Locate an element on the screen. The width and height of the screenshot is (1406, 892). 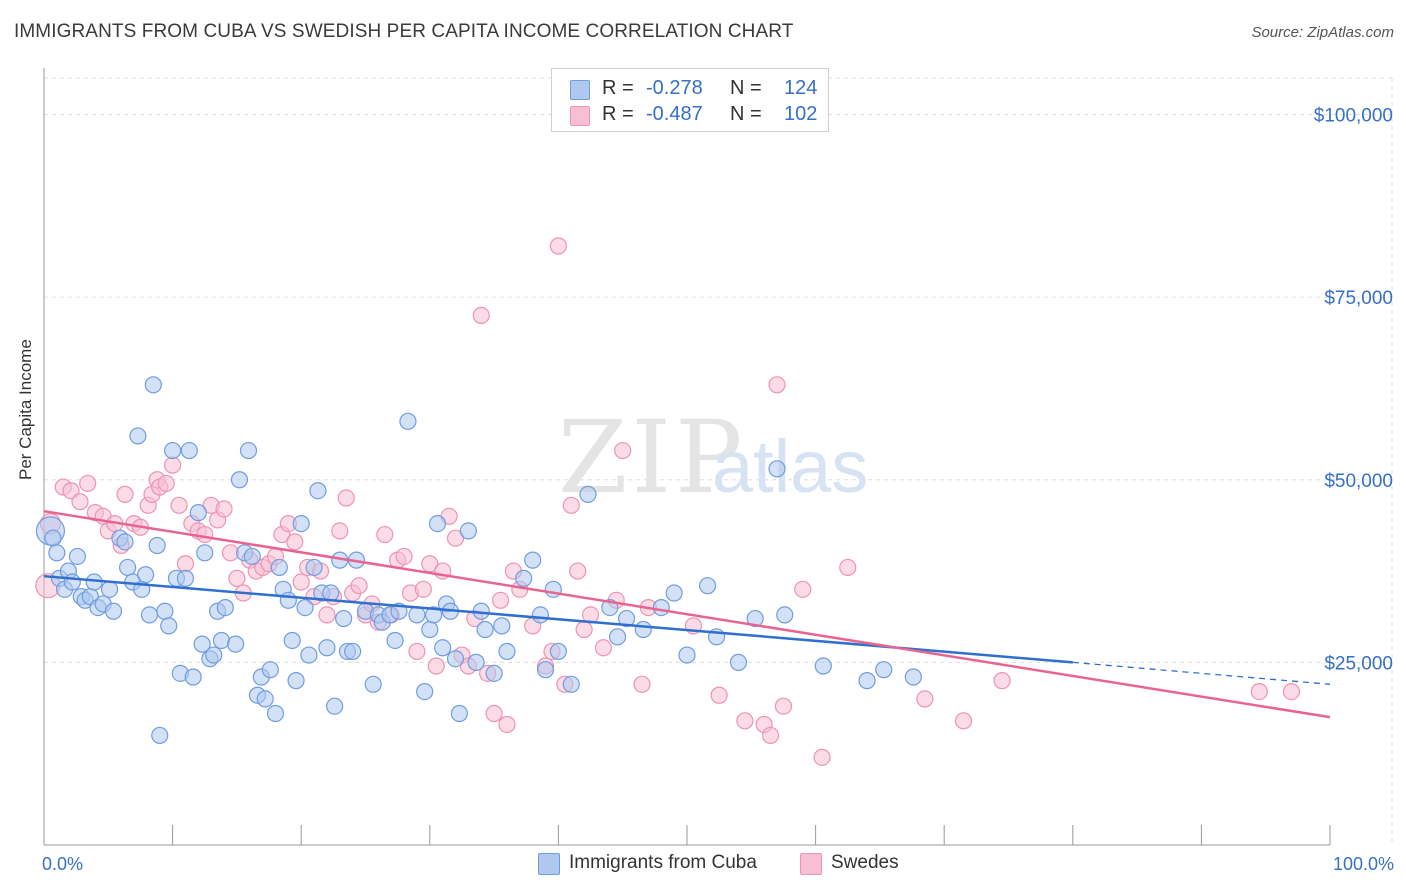
bottom-legend-label-swedes: Swedes is located at coordinates (865, 862).